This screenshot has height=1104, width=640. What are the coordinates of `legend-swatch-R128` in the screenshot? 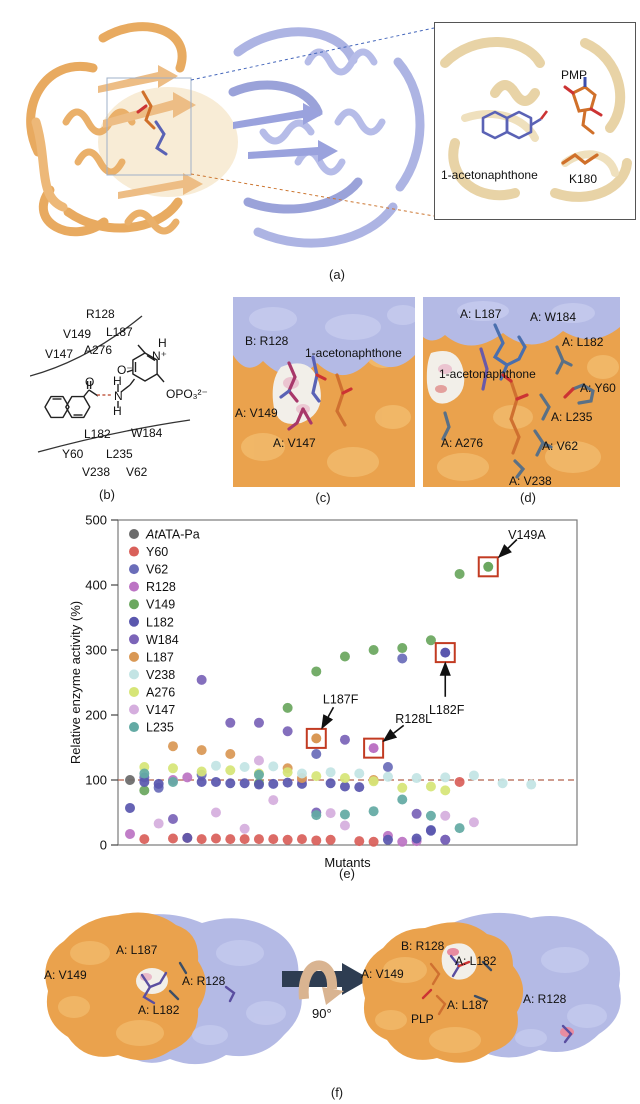 It's located at (134, 586).